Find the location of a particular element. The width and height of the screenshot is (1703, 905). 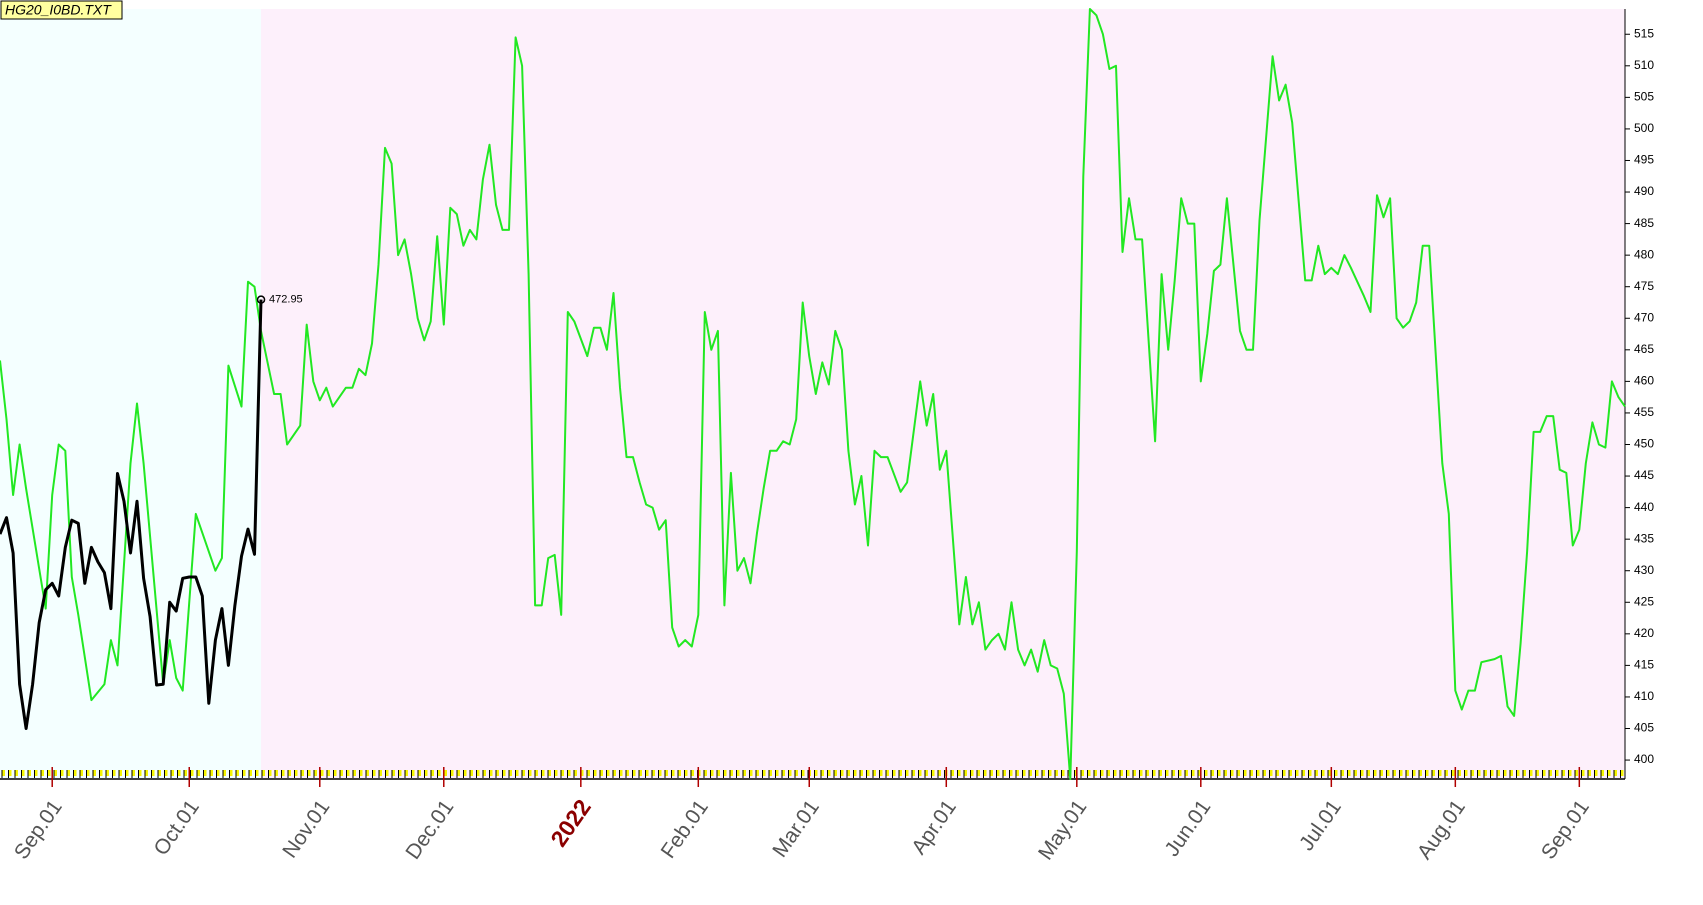

x-tick-label: Nov.01 is located at coordinates (306, 829).